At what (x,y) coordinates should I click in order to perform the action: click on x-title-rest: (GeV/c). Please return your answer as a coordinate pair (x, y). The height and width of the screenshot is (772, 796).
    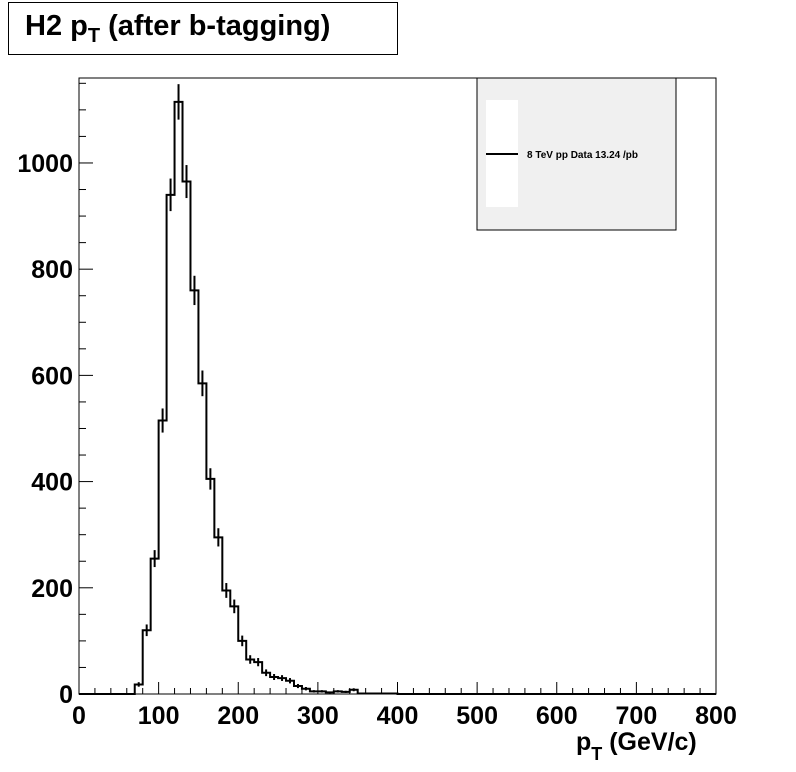
    Looking at the image, I should click on (649, 742).